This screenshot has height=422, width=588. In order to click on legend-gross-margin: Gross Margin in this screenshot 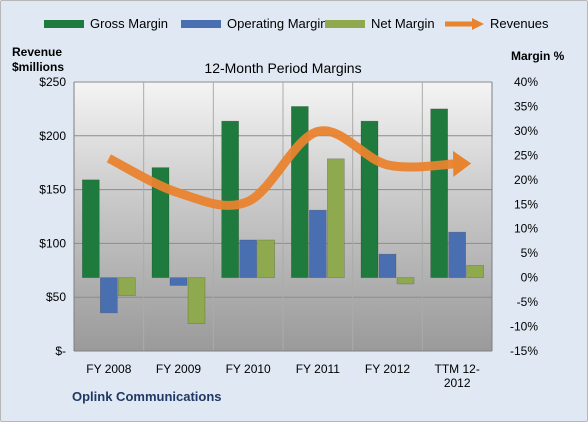, I will do `click(106, 23)`.